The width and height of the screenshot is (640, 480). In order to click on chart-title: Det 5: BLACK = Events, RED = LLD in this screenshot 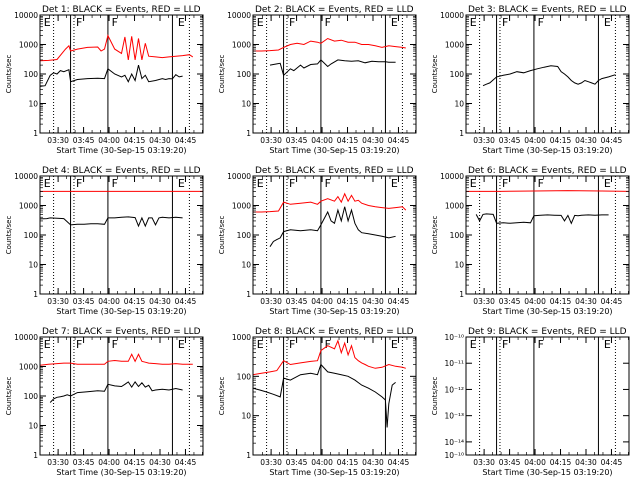, I will do `click(334, 171)`.